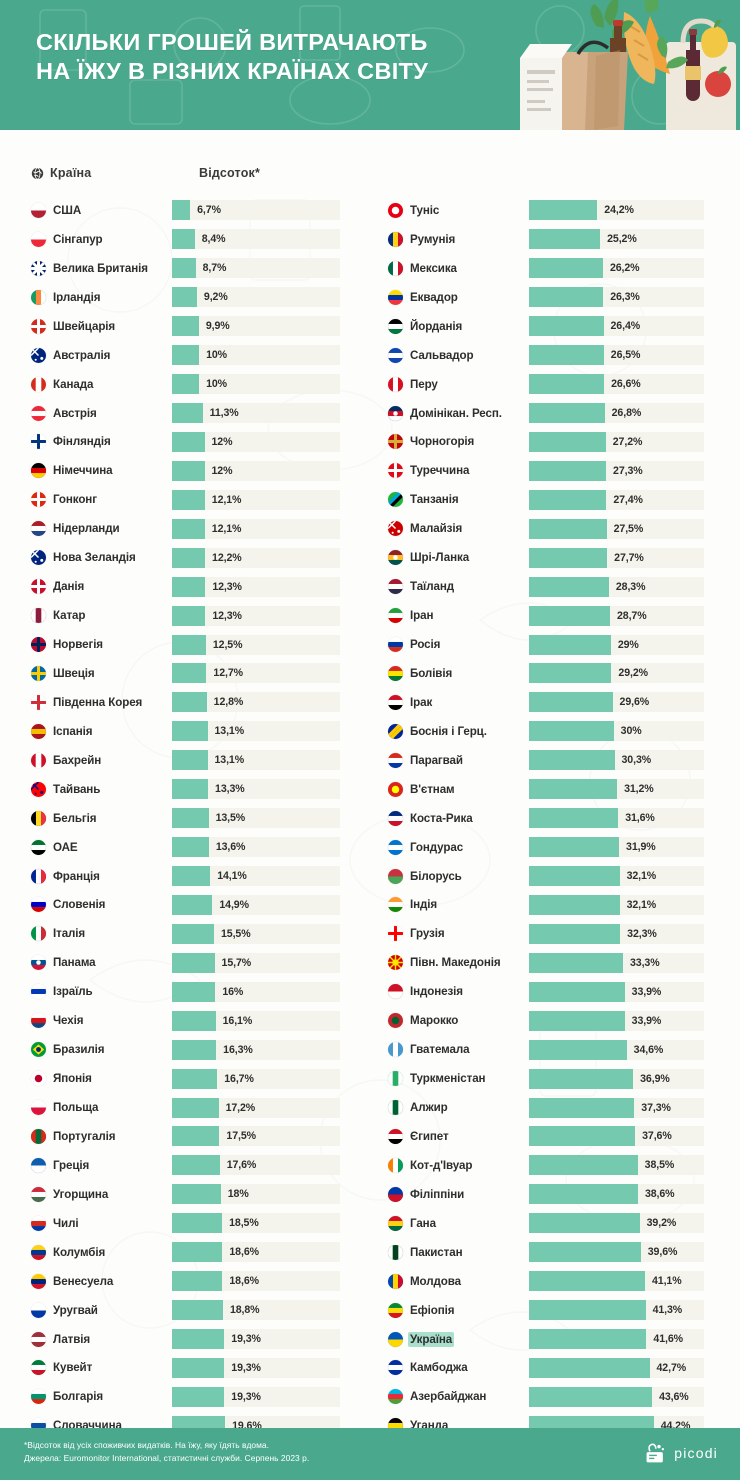 This screenshot has width=740, height=1480. I want to click on country-label-zone: Німеччина, so click(86, 471).